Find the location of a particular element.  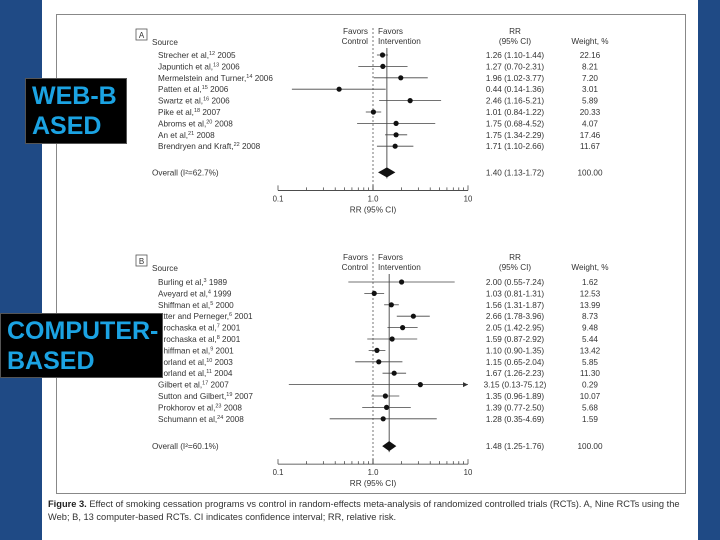

source-header: Source is located at coordinates (165, 268).